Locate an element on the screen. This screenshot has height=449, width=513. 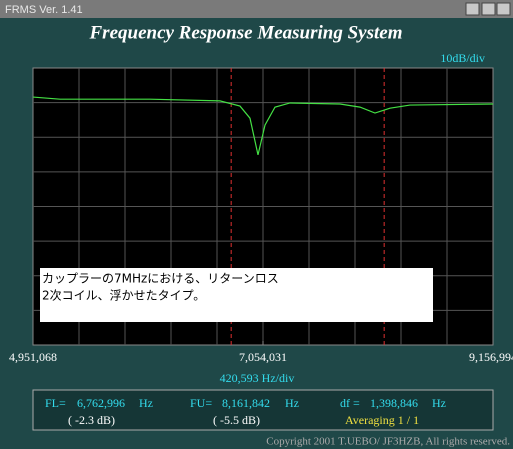
x-scale-label: 420,593 Hz/div is located at coordinates (257, 378).